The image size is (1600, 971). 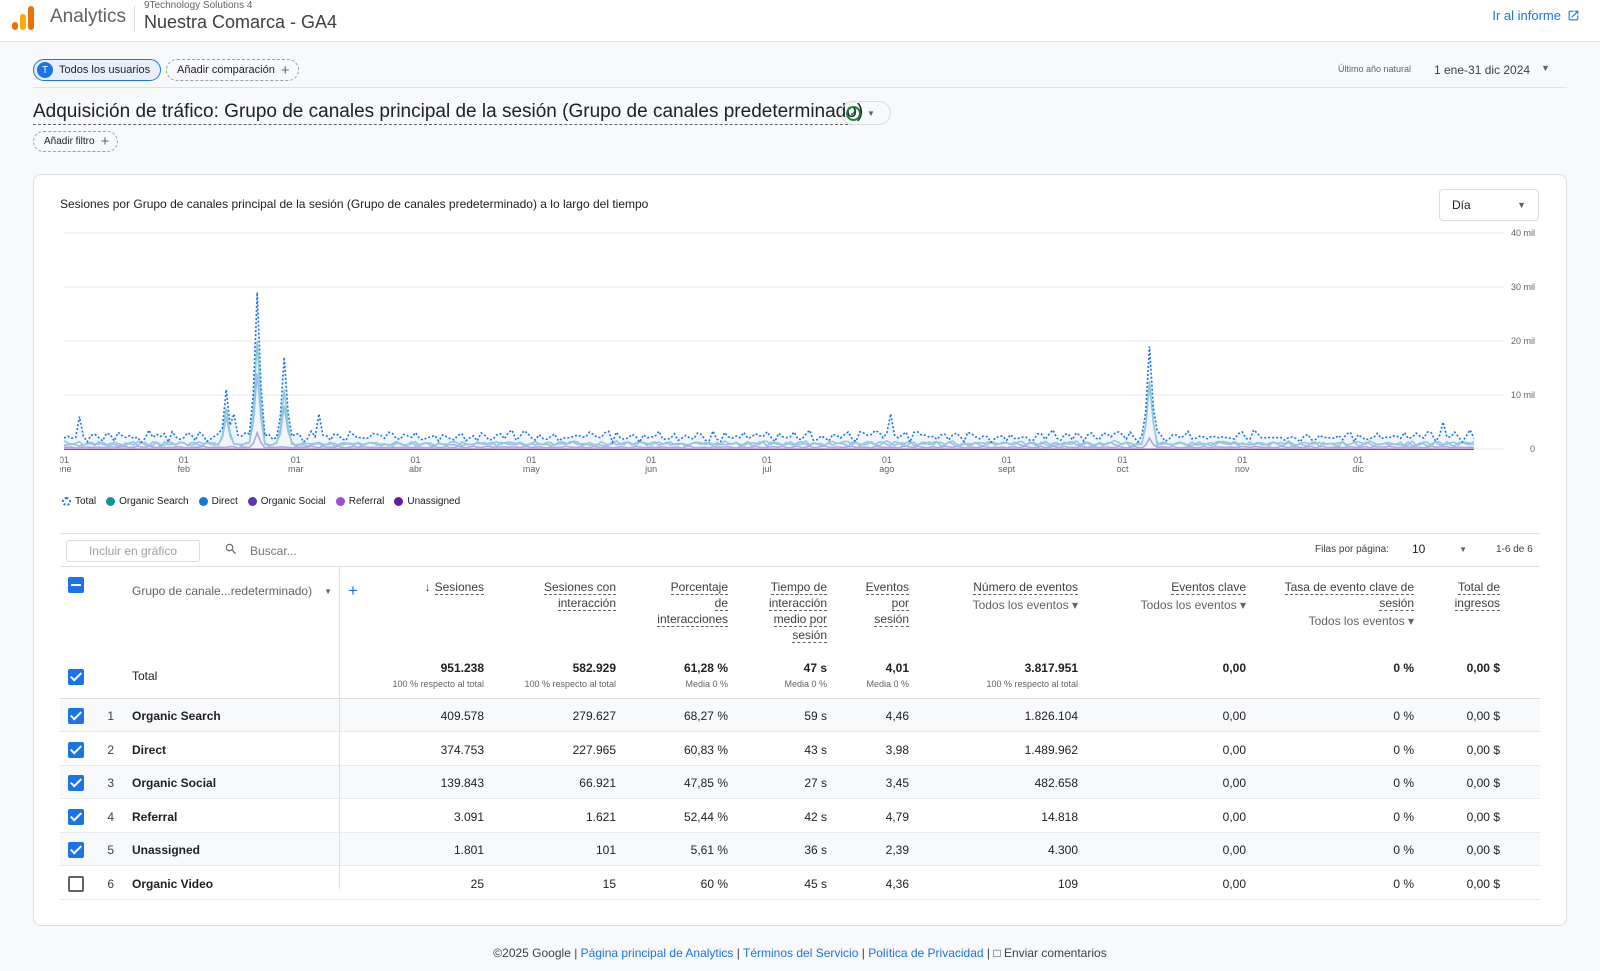 I want to click on date-range-label: Último año natural, so click(x=1375, y=69).